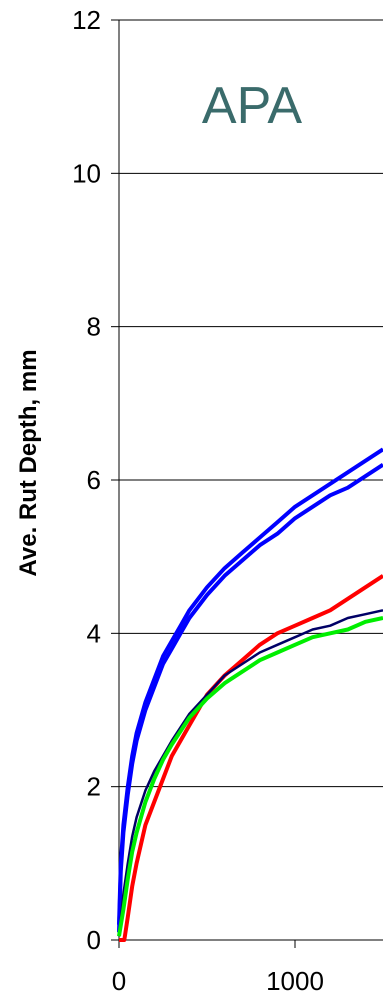  What do you see at coordinates (119, 981) in the screenshot?
I see `x-tick-label: 0` at bounding box center [119, 981].